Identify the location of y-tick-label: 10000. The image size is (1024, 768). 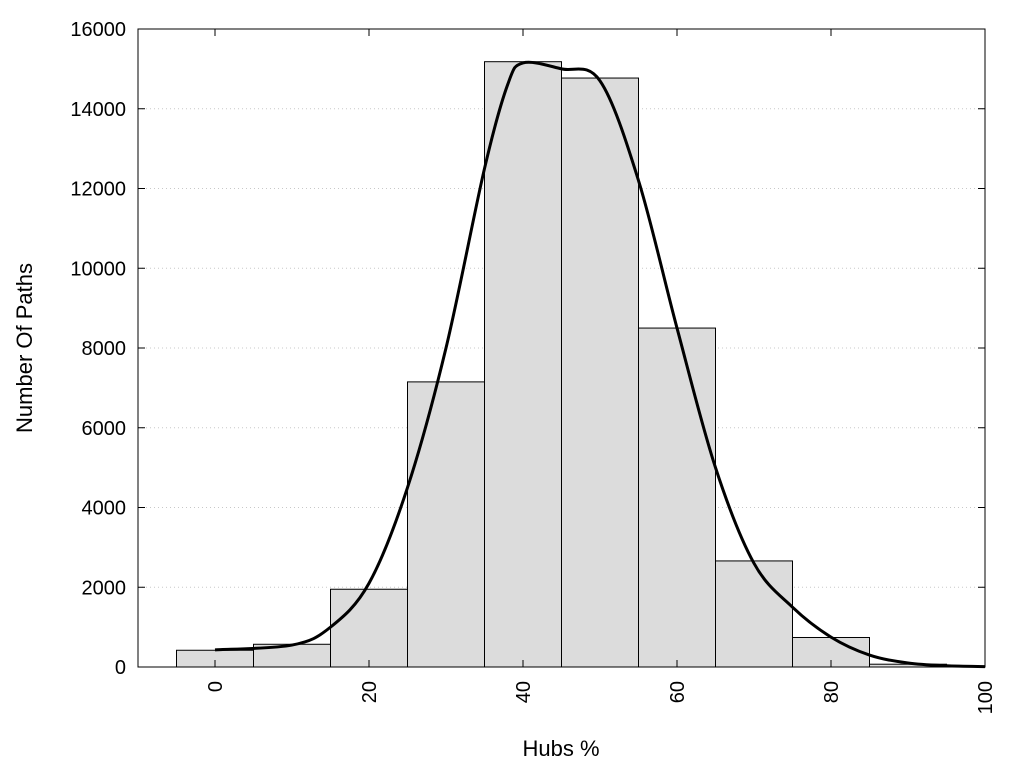
(98, 269).